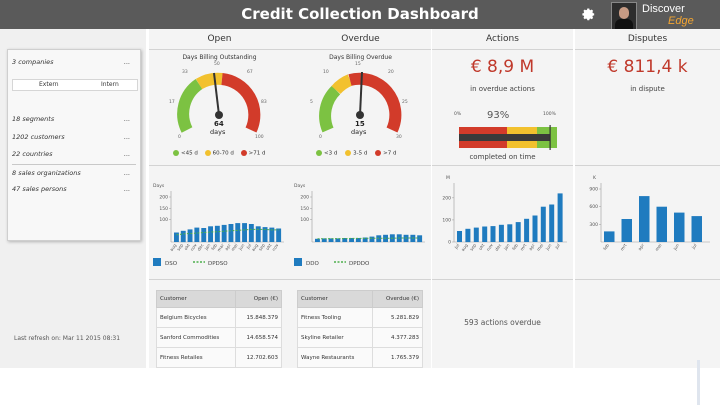  What do you see at coordinates (446, 220) in the screenshot?
I see `y-tick-label: 100` at bounding box center [446, 220].